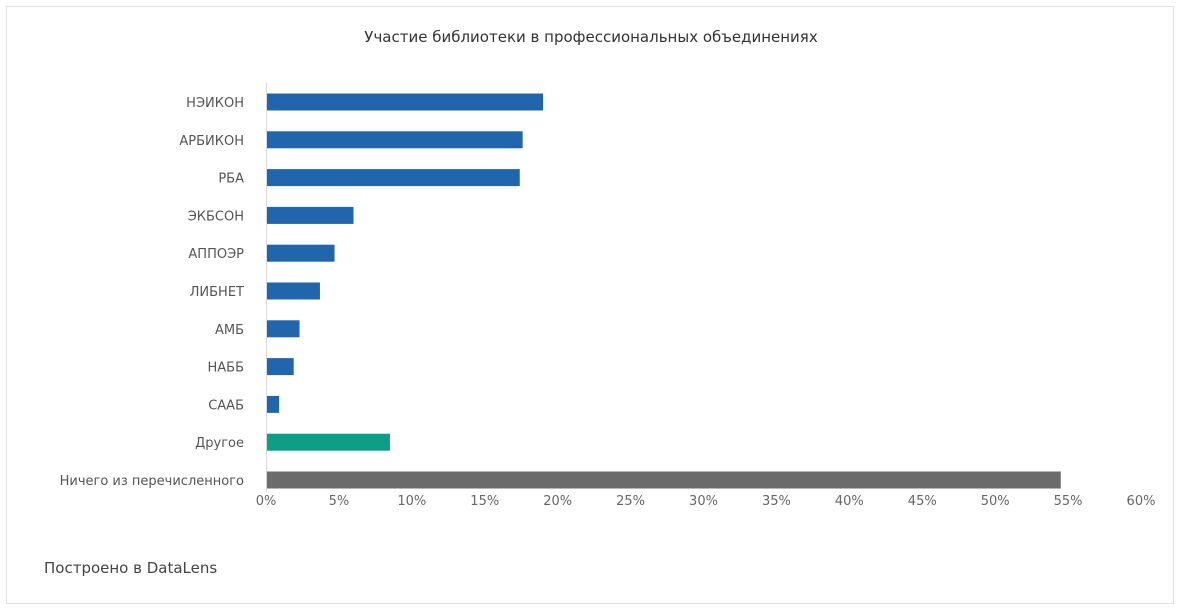 This screenshot has height=614, width=1182. I want to click on category-label: НАББ, so click(225, 368).